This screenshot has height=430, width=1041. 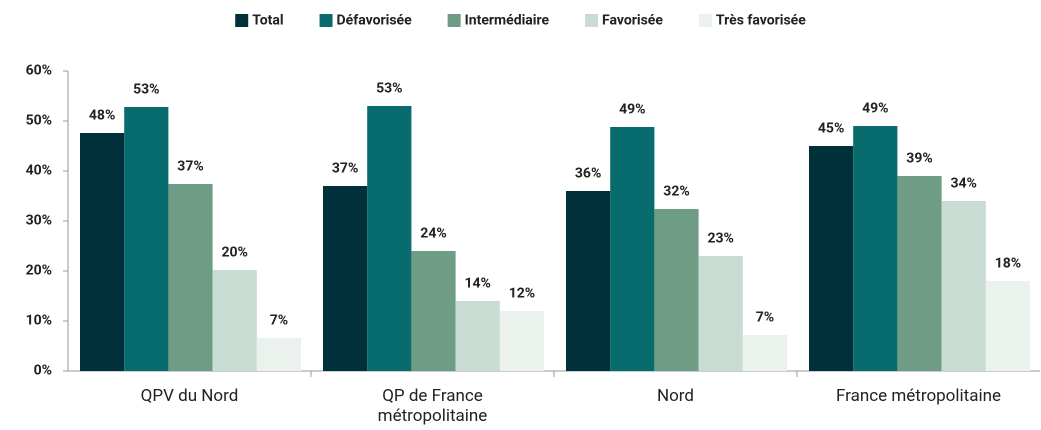 What do you see at coordinates (102, 116) in the screenshot?
I see `data-label: 48%` at bounding box center [102, 116].